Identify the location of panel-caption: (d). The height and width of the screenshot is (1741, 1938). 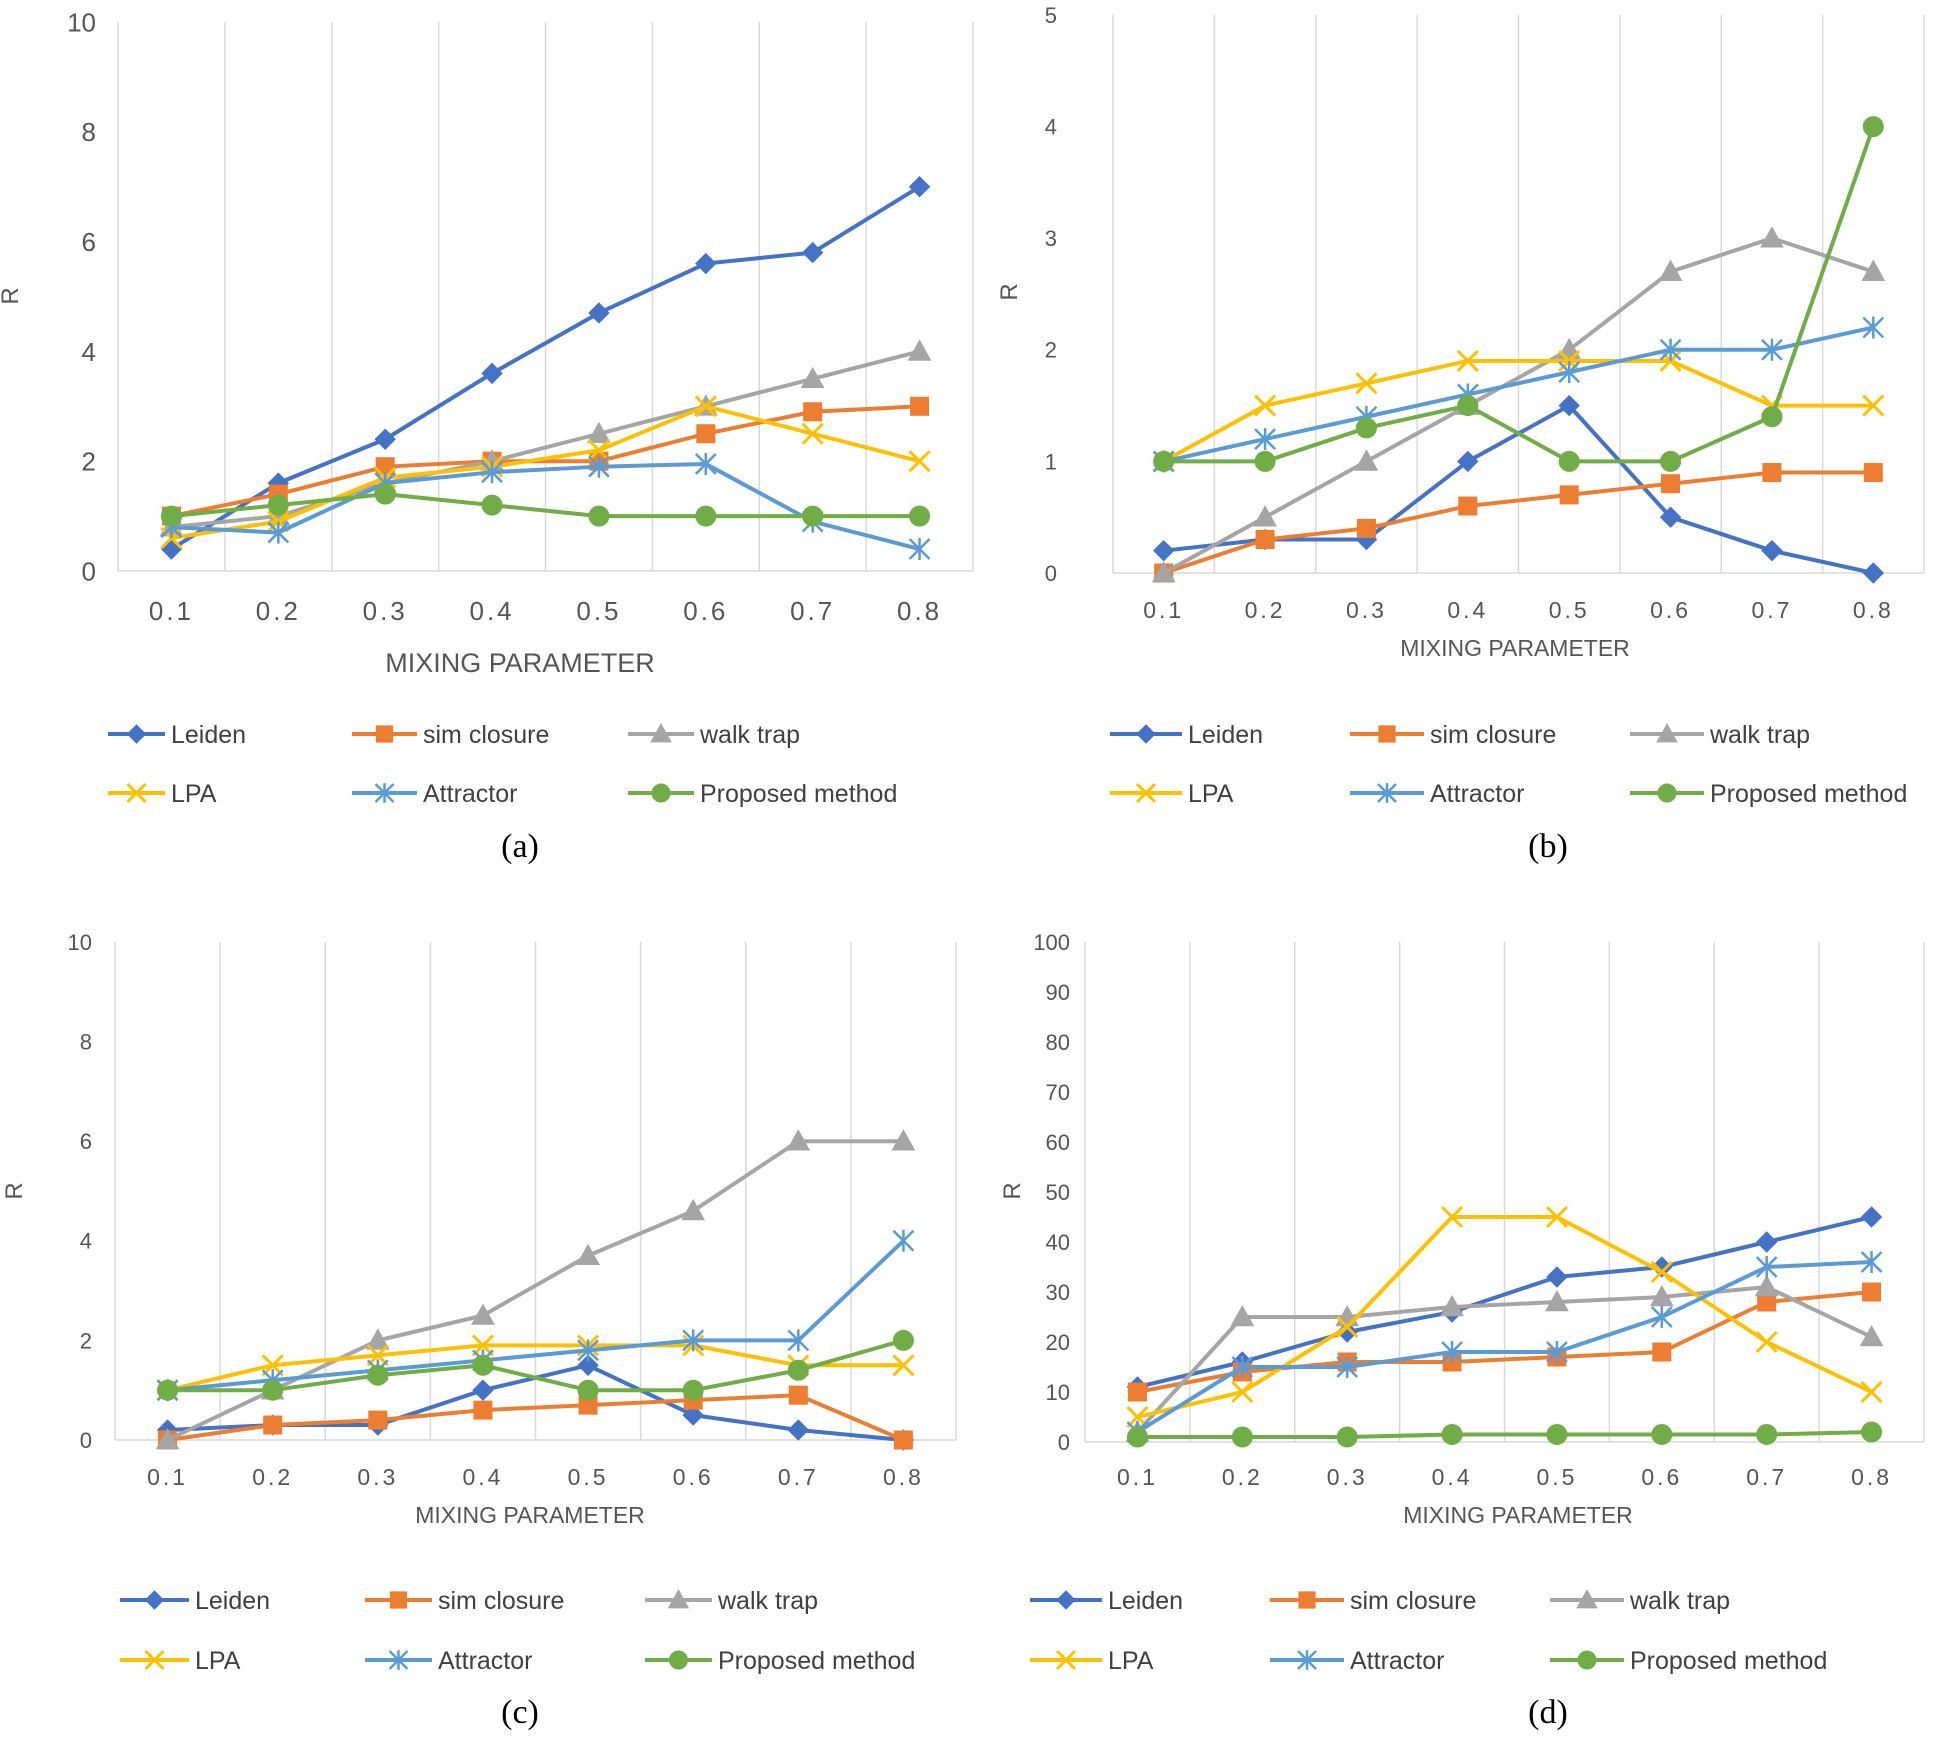
(1548, 1712).